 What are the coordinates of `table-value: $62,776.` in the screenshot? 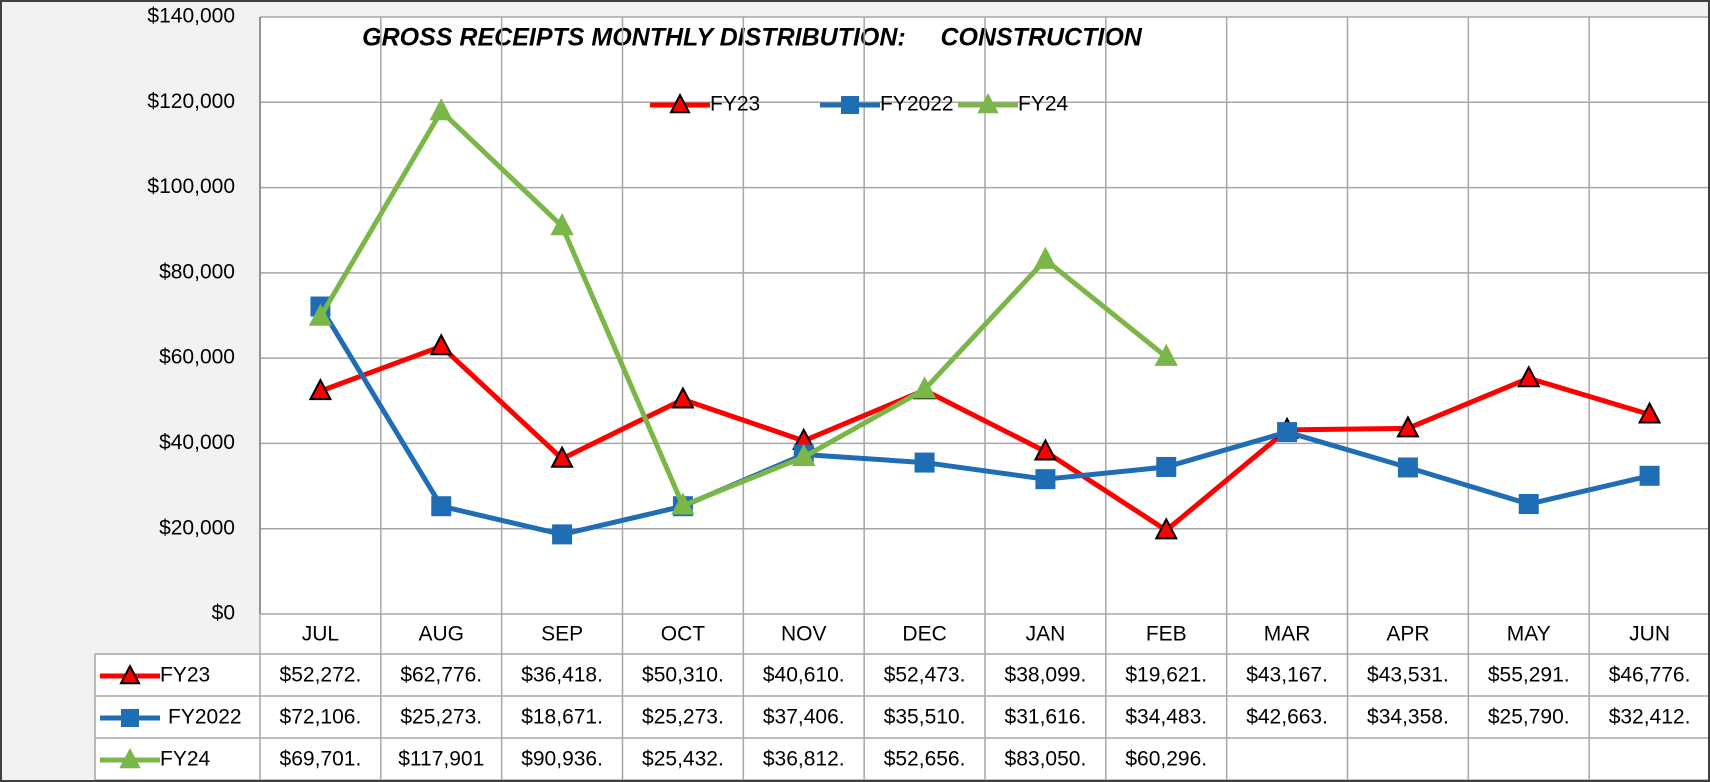 It's located at (441, 675).